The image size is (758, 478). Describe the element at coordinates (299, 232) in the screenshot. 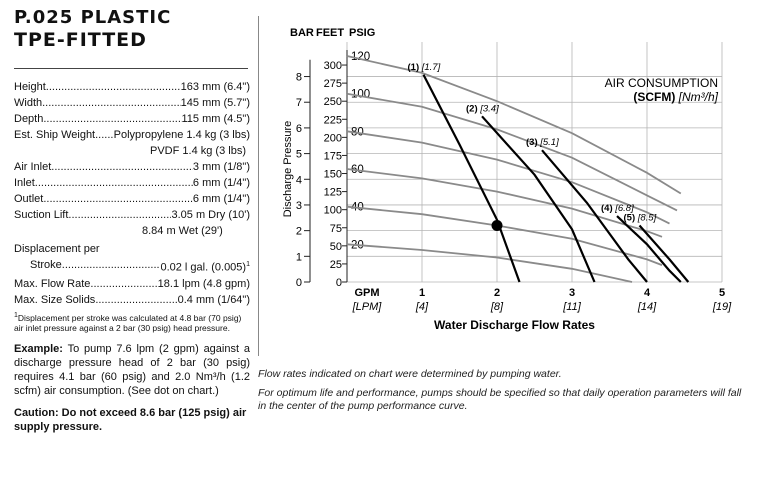

I see `y-tick-bar: 2` at that location.